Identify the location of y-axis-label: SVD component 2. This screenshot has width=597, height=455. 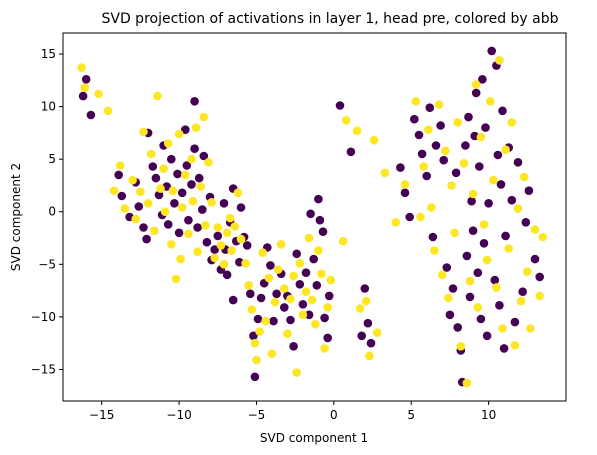
(16, 217).